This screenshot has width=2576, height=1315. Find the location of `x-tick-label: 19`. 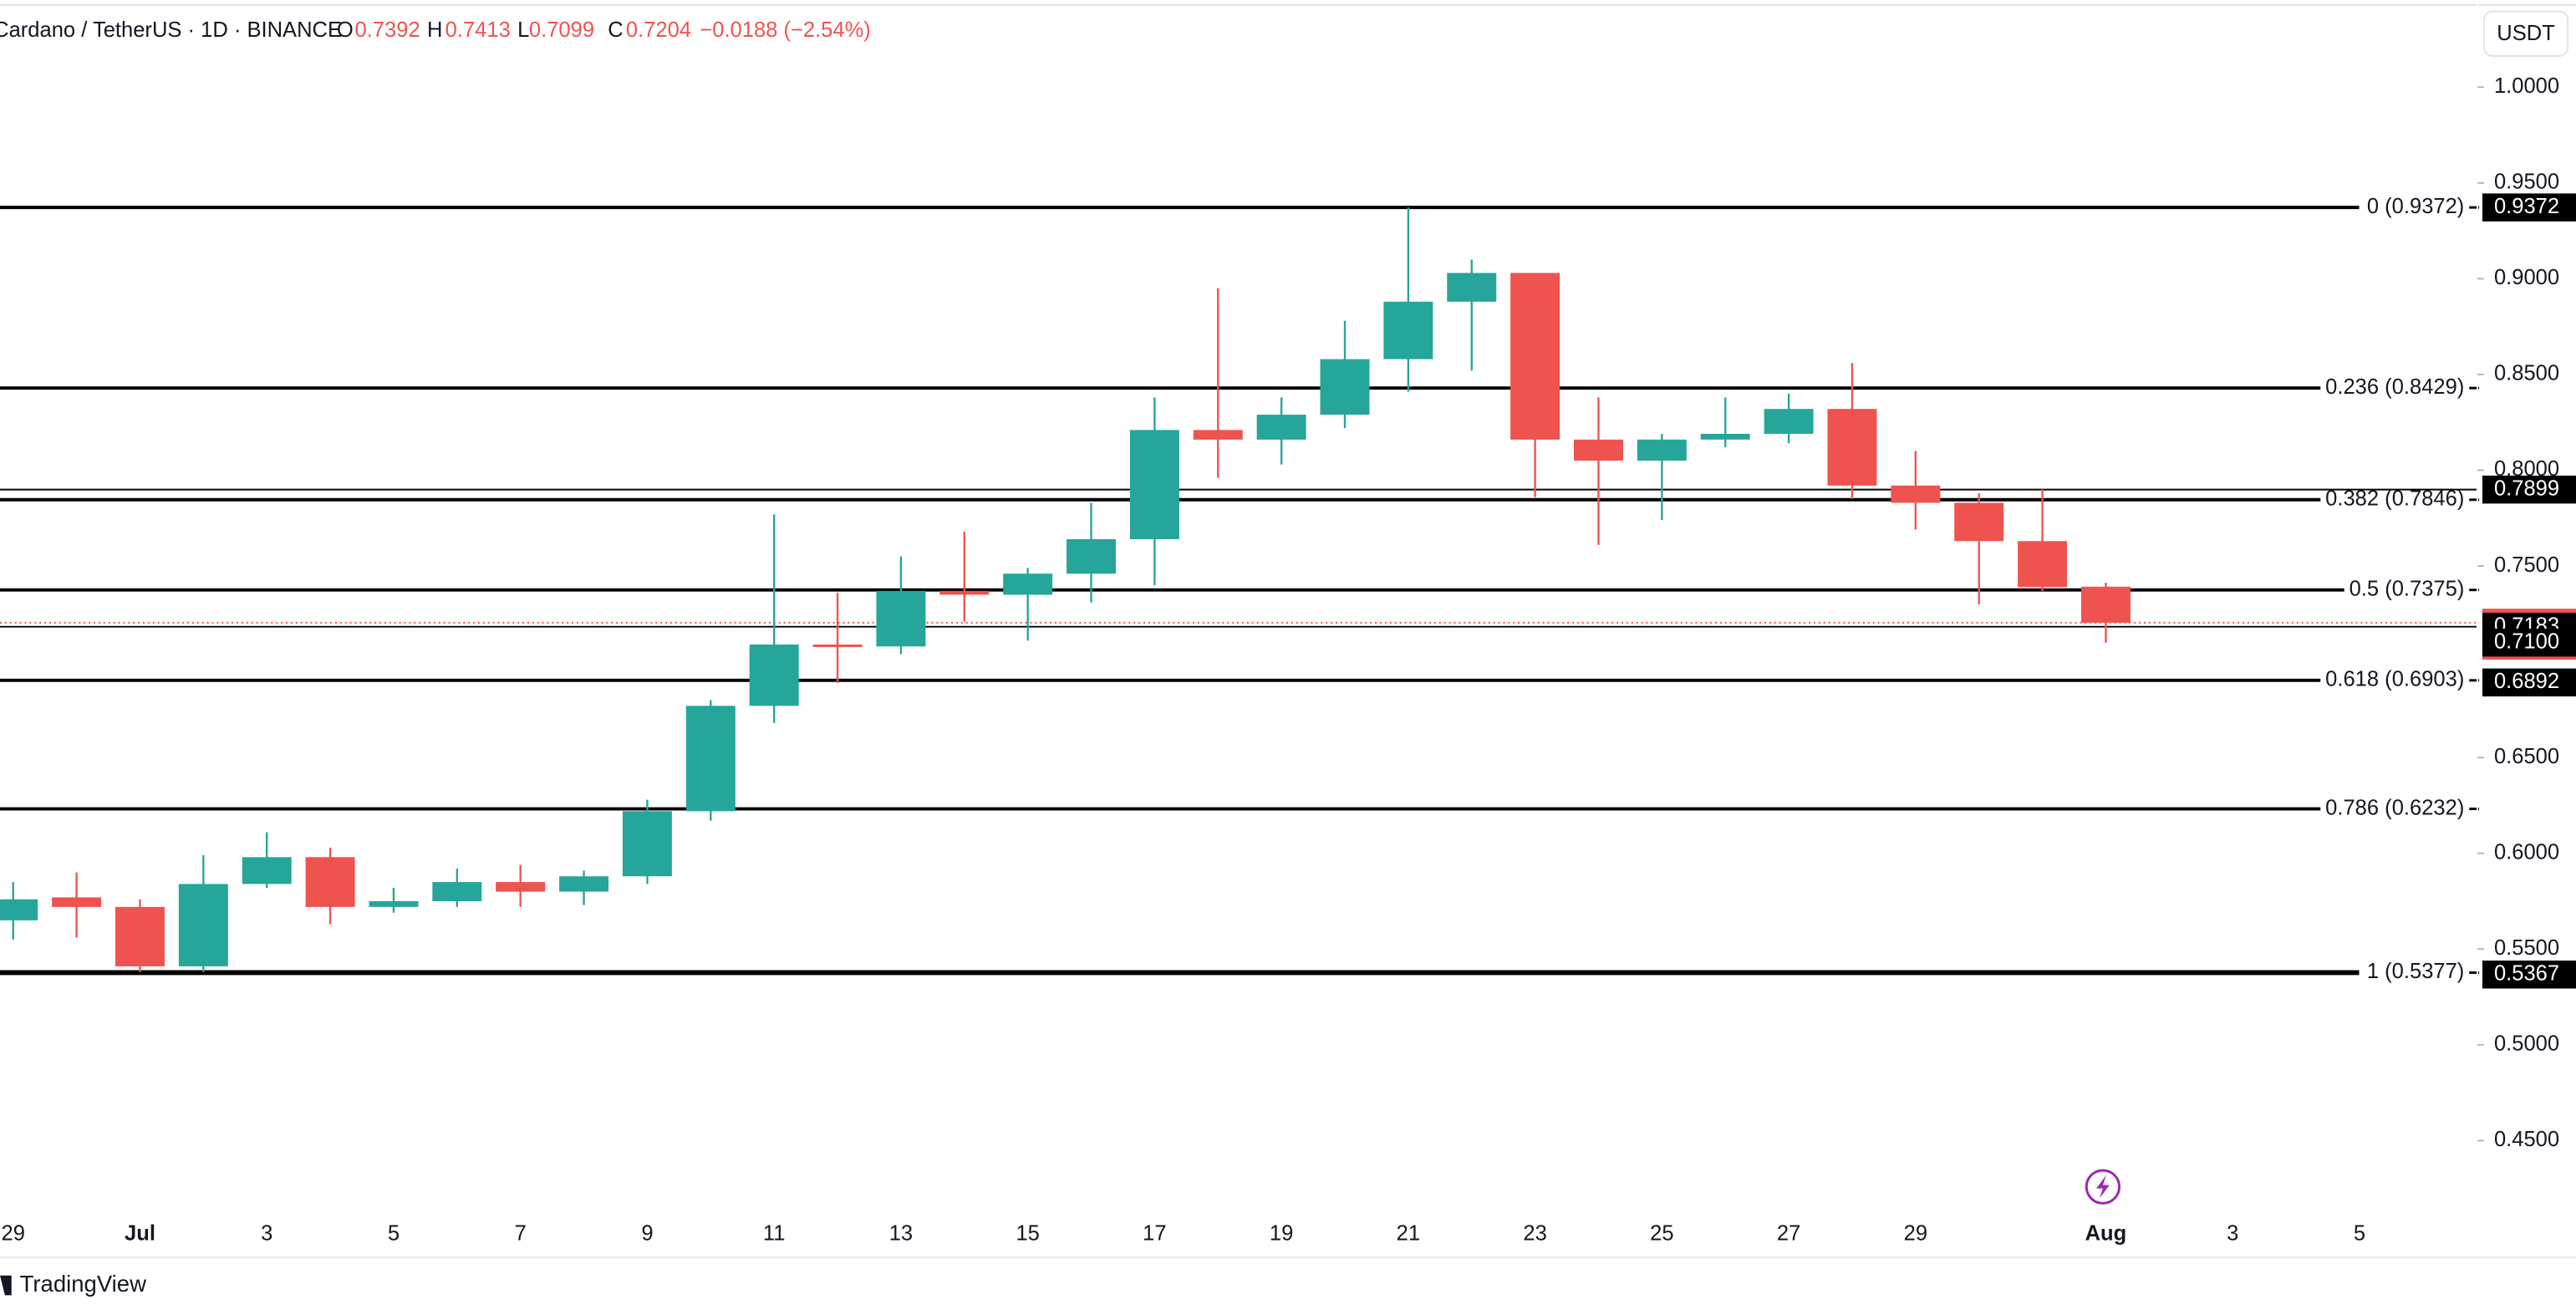

x-tick-label: 19 is located at coordinates (1281, 1233).